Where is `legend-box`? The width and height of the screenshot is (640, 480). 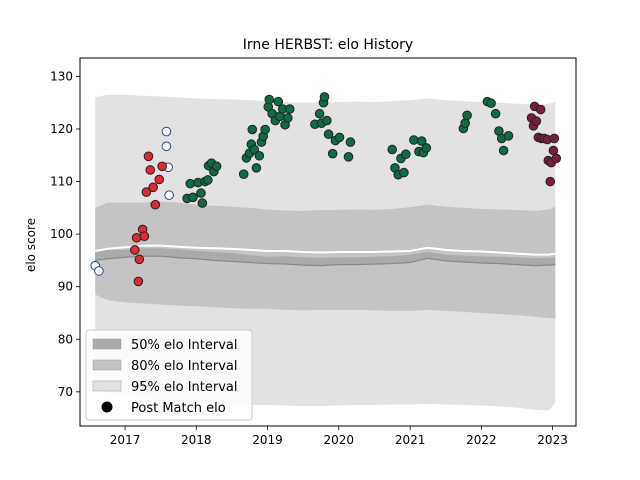 legend-box is located at coordinates (169, 375).